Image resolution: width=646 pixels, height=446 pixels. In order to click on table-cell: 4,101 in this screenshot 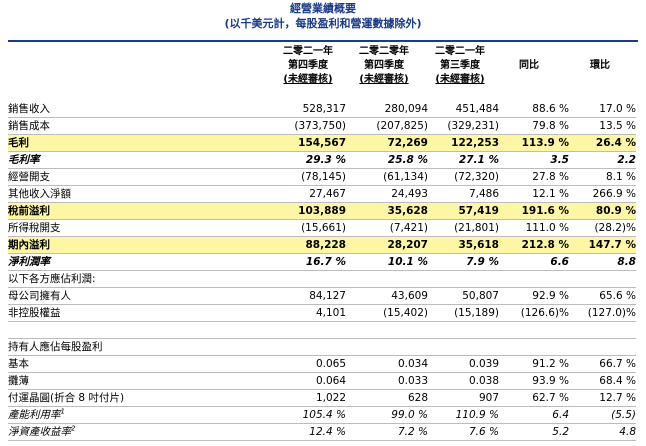, I will do `click(301, 313)`.